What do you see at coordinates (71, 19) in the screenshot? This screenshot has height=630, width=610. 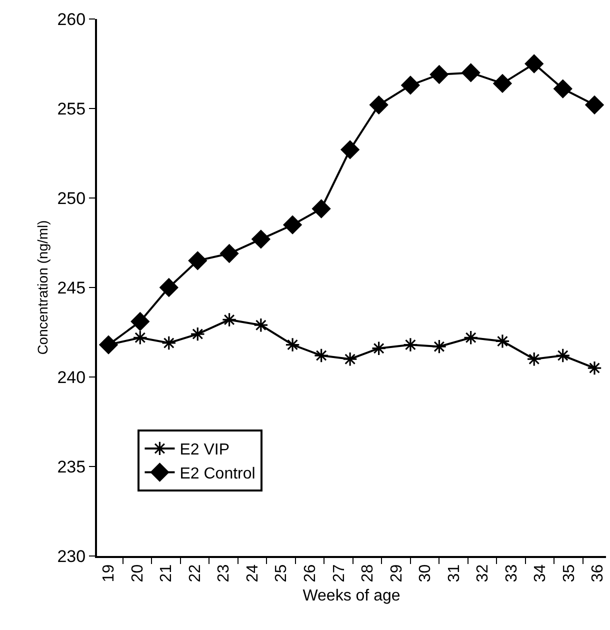 I see `y-tick-label: 260` at bounding box center [71, 19].